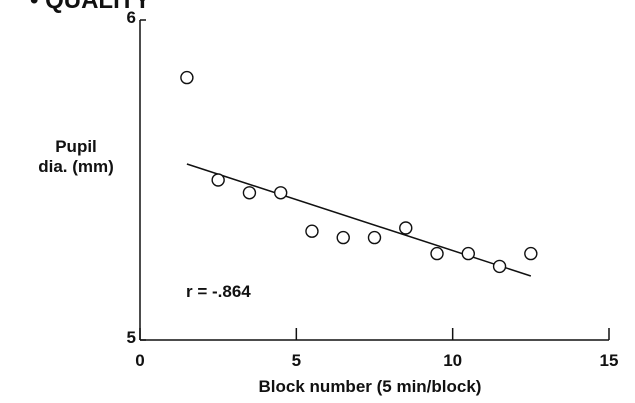 The height and width of the screenshot is (403, 635). I want to click on x-tick-label: 10, so click(452, 360).